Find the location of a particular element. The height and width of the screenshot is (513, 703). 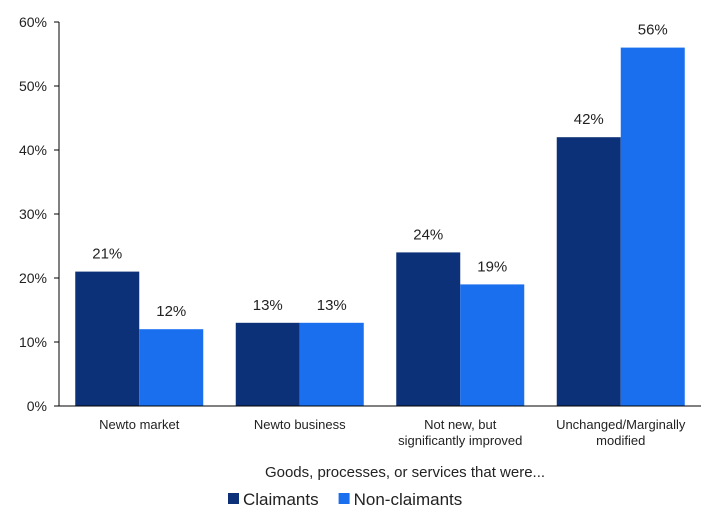

y-tick-label: 0% is located at coordinates (37, 406).